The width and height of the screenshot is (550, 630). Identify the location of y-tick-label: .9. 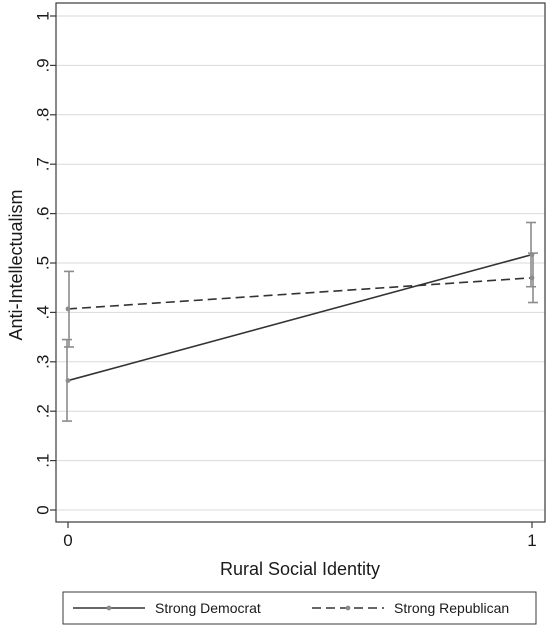
(43, 65).